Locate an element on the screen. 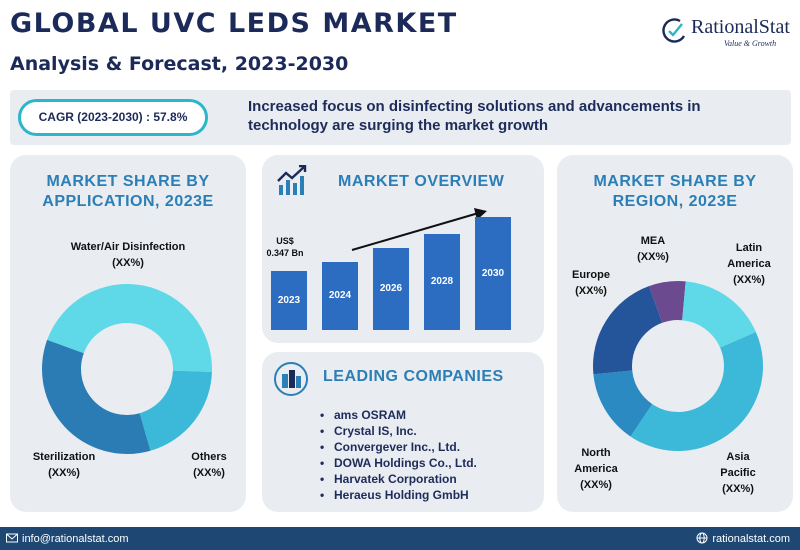 The height and width of the screenshot is (550, 800). label-water-air: Water/Air Disinfection (XX%) is located at coordinates (128, 255).